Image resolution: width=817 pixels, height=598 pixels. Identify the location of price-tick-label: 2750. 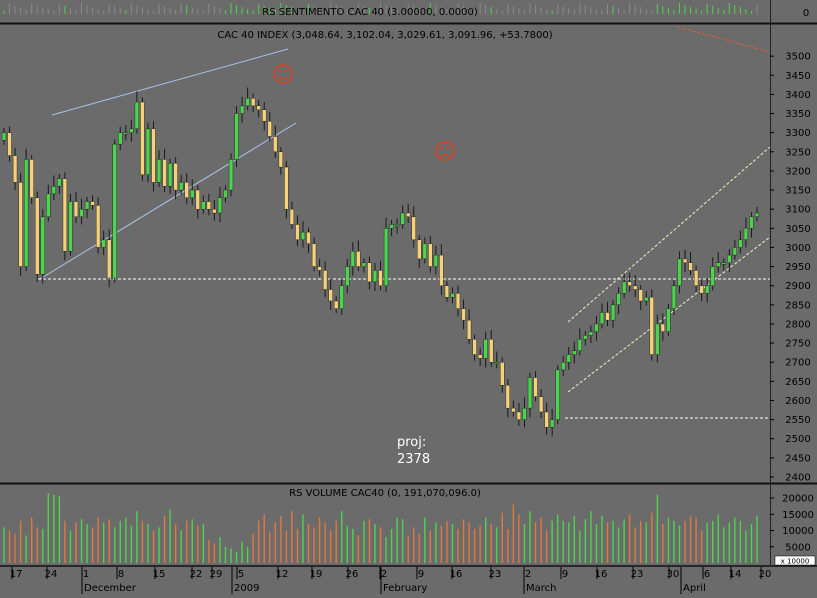
(797, 344).